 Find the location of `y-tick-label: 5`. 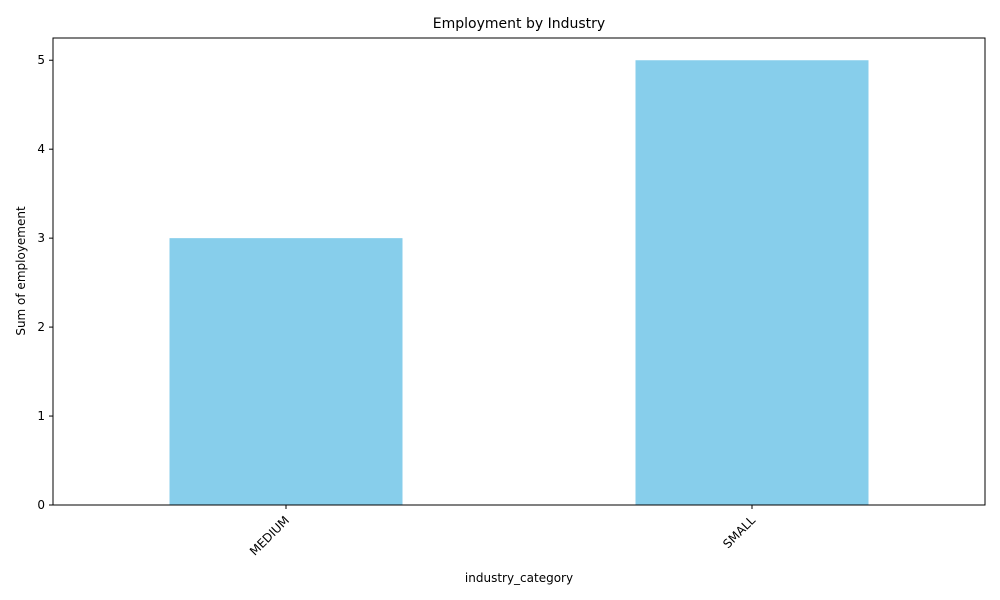

y-tick-label: 5 is located at coordinates (41, 60).